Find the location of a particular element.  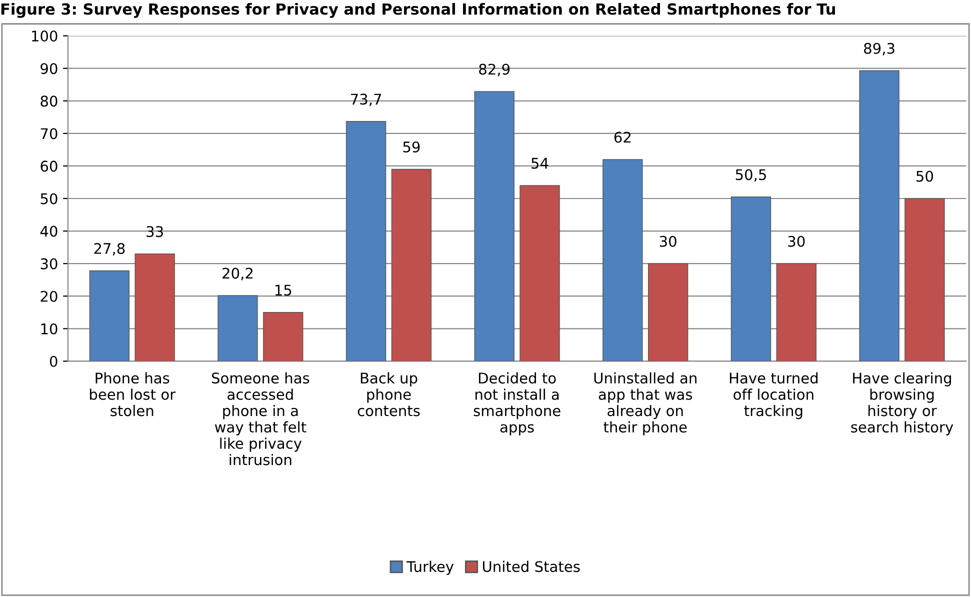

y-tick-label: 20 is located at coordinates (49, 296).